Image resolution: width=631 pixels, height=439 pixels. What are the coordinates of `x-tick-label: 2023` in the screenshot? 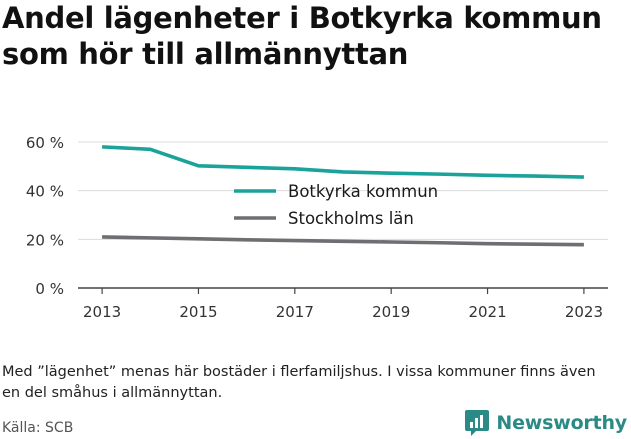 It's located at (584, 312).